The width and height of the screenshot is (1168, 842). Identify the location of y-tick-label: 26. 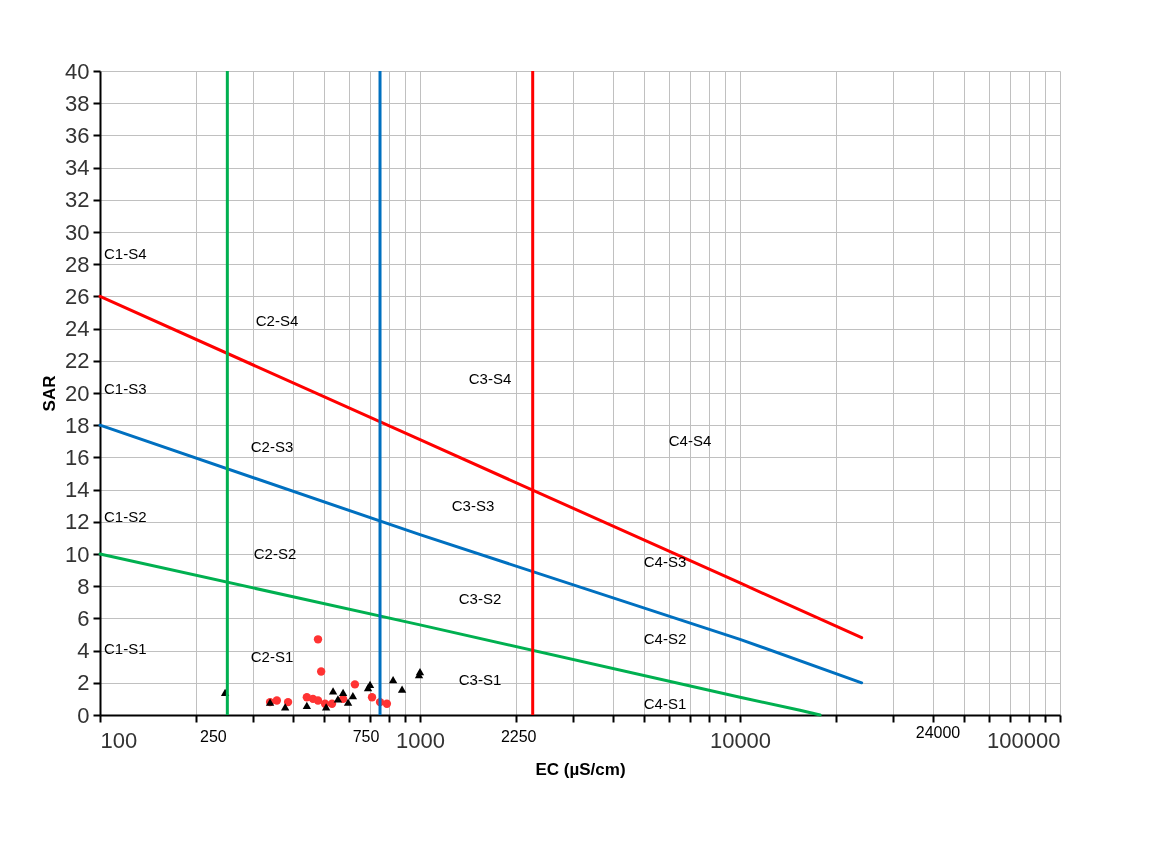
(77, 296).